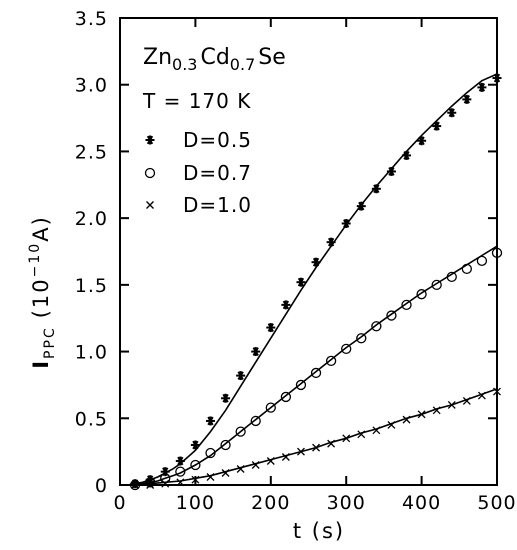 This screenshot has width=517, height=550. What do you see at coordinates (42, 292) in the screenshot?
I see `y-axis-label: IPPC(10−10A)` at bounding box center [42, 292].